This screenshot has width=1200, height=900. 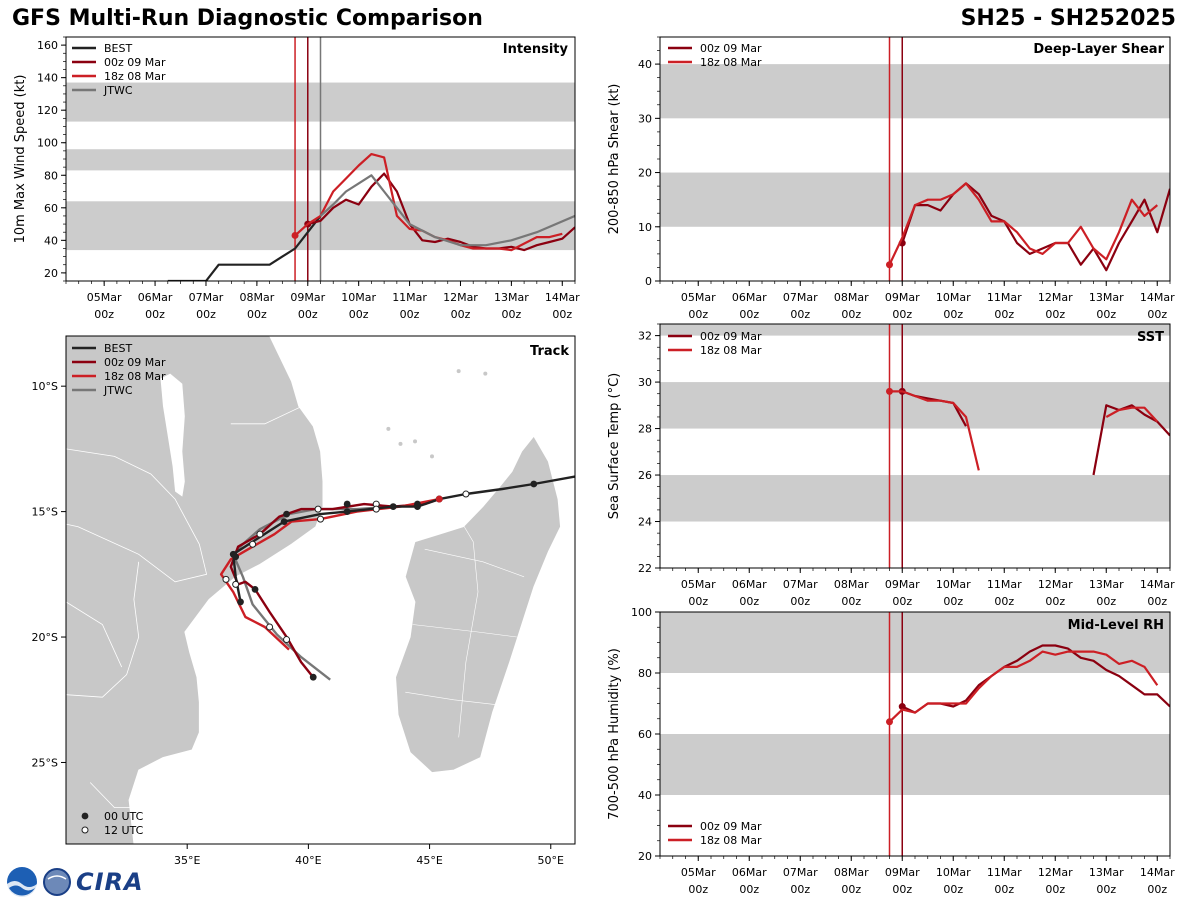 I want to click on logo-group: CIRA, so click(x=75, y=882).